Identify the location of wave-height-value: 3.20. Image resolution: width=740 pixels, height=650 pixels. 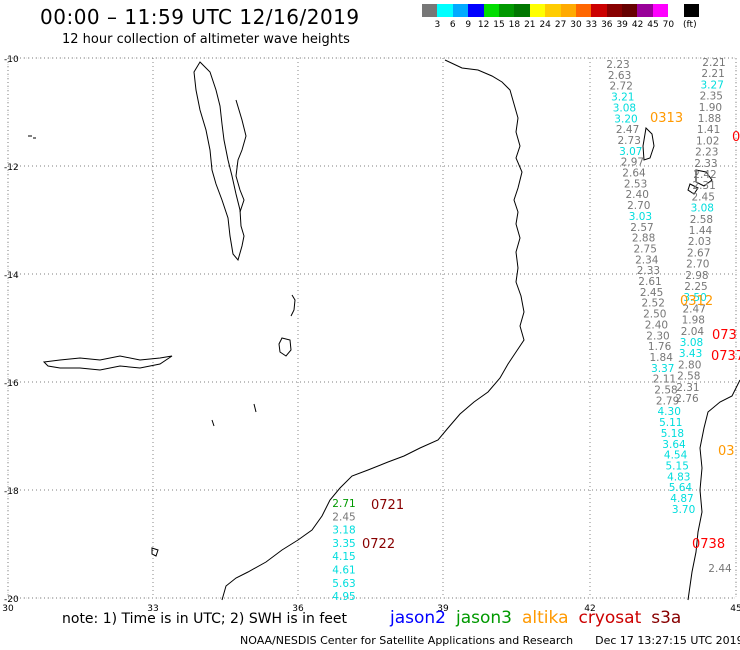
(625, 119).